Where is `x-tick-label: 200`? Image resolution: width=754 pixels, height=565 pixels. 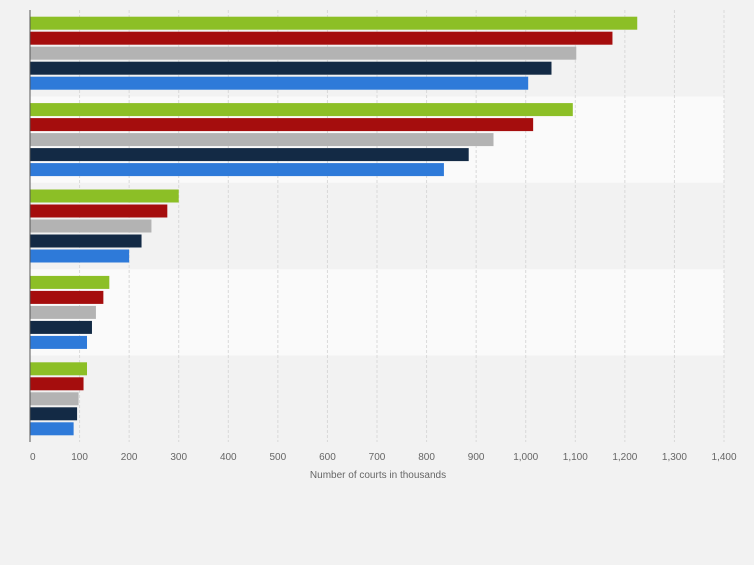 x-tick-label: 200 is located at coordinates (129, 457).